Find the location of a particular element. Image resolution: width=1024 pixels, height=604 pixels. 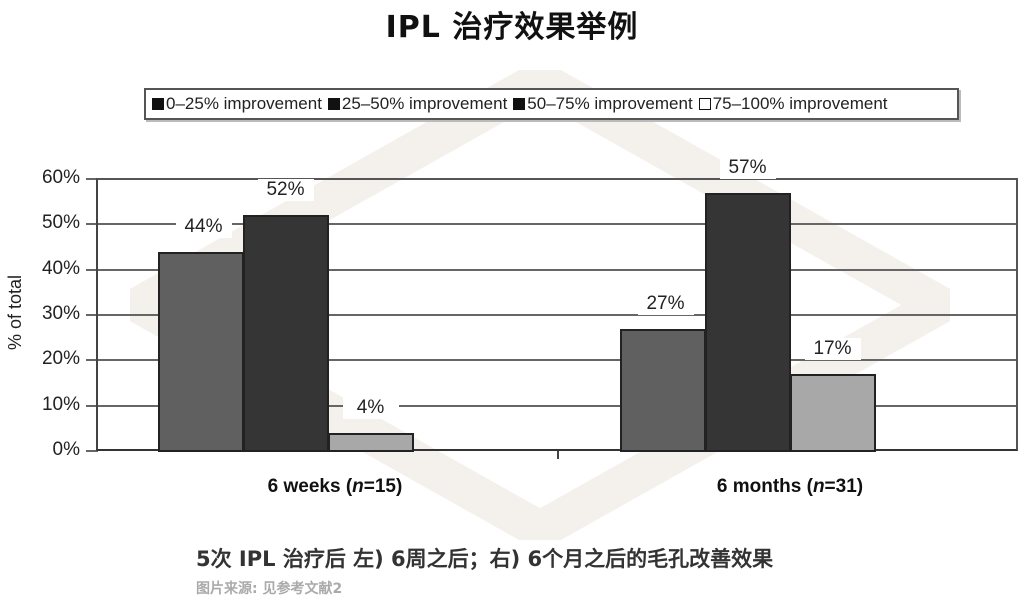

x-label-group-2: 6 months (n=31) is located at coordinates (790, 486).